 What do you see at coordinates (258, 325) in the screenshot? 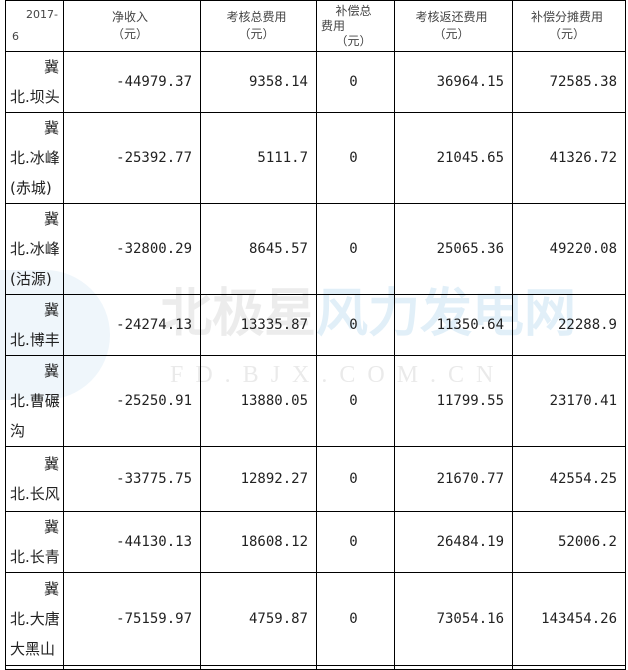
I see `cell-assessment-fee: 13335.87` at bounding box center [258, 325].